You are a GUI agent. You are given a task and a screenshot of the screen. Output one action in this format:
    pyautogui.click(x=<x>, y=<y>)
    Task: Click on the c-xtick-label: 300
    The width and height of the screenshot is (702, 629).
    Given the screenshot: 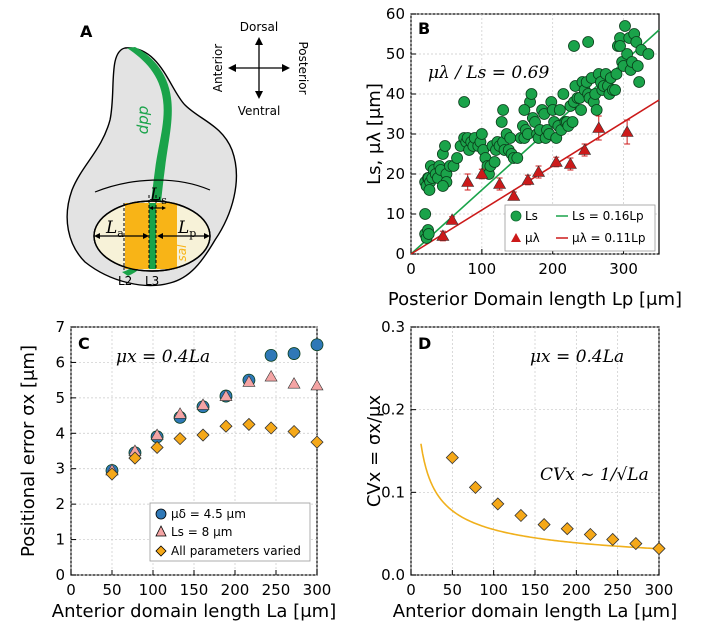 What is the action you would take?
    pyautogui.click(x=317, y=590)
    